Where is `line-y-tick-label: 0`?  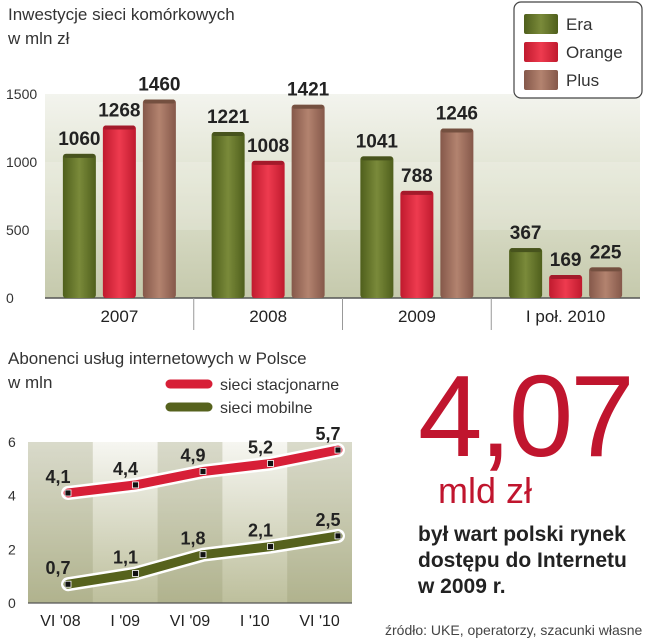 line-y-tick-label: 0 is located at coordinates (12, 603).